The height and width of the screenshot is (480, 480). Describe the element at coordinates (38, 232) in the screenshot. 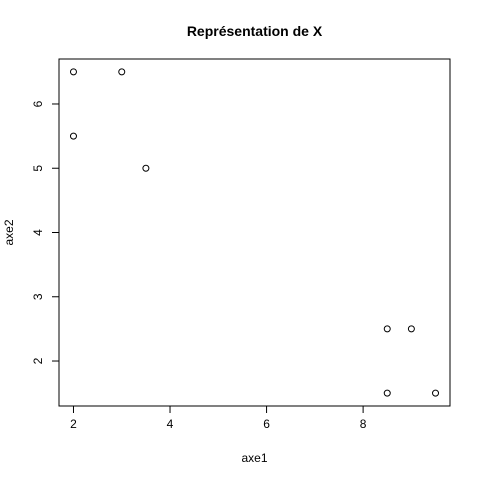

I see `y-tick-label: 4` at that location.